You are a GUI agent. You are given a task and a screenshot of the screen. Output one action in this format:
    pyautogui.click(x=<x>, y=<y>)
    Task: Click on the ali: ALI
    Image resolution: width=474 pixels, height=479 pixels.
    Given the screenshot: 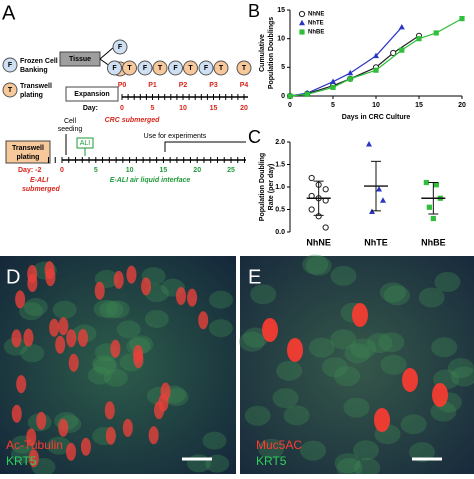 What is the action you would take?
    pyautogui.click(x=85, y=143)
    